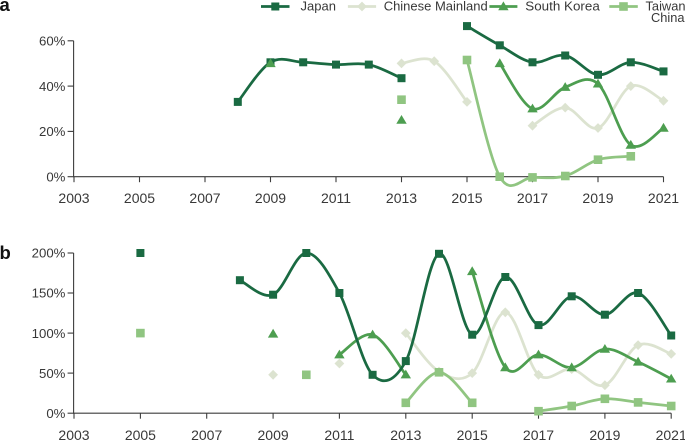 Image resolution: width=685 pixels, height=441 pixels. What do you see at coordinates (436, 7) in the screenshot?
I see `svg-text: Chinese Mainland` at bounding box center [436, 7].